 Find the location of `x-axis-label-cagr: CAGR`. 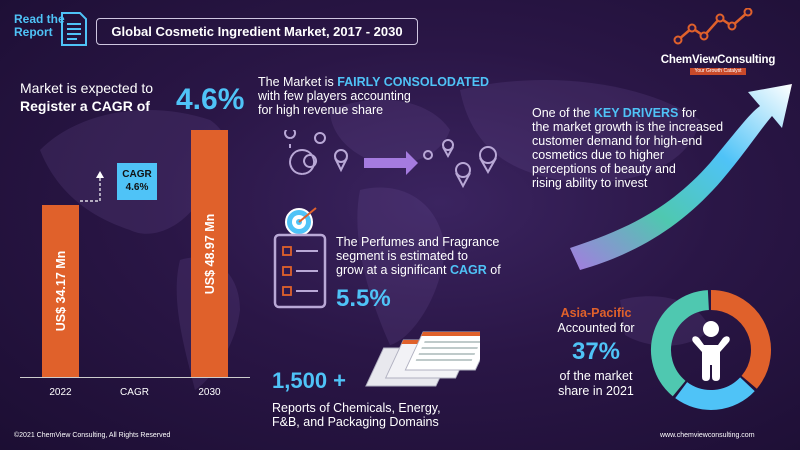

x-axis-label-cagr: CAGR is located at coordinates (134, 392).